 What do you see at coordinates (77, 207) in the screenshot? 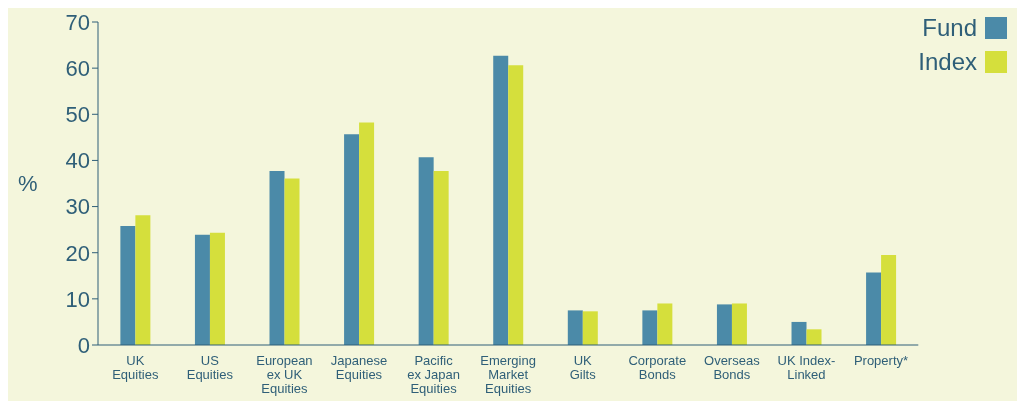
I see `y-tick-label: 30` at bounding box center [77, 207].